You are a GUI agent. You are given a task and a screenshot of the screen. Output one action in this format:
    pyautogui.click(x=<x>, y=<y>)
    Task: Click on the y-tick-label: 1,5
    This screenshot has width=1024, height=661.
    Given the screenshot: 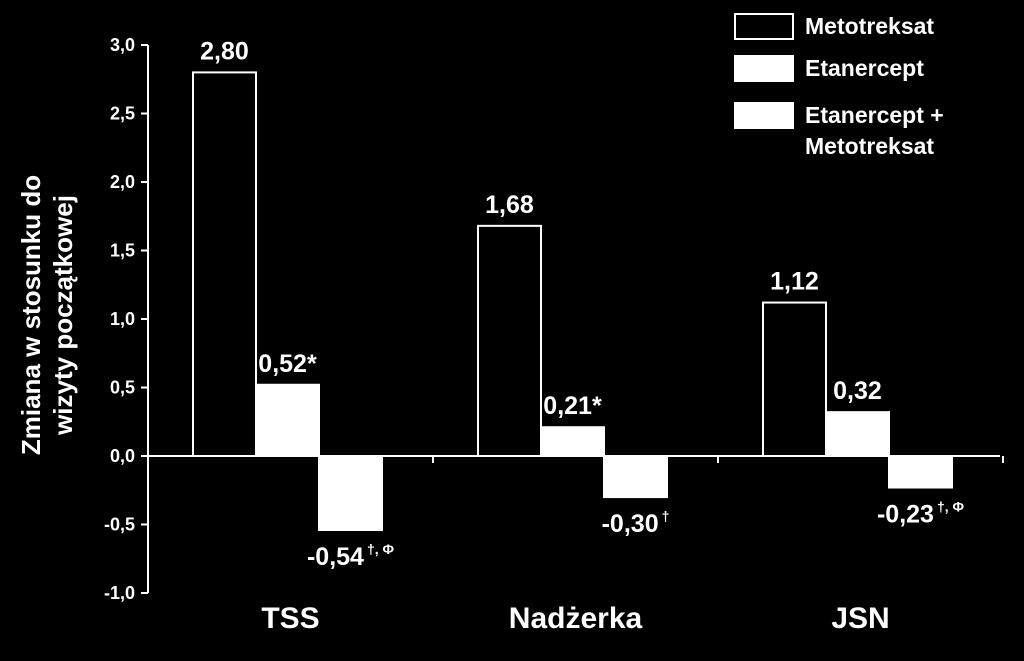 What is the action you would take?
    pyautogui.click(x=122, y=251)
    